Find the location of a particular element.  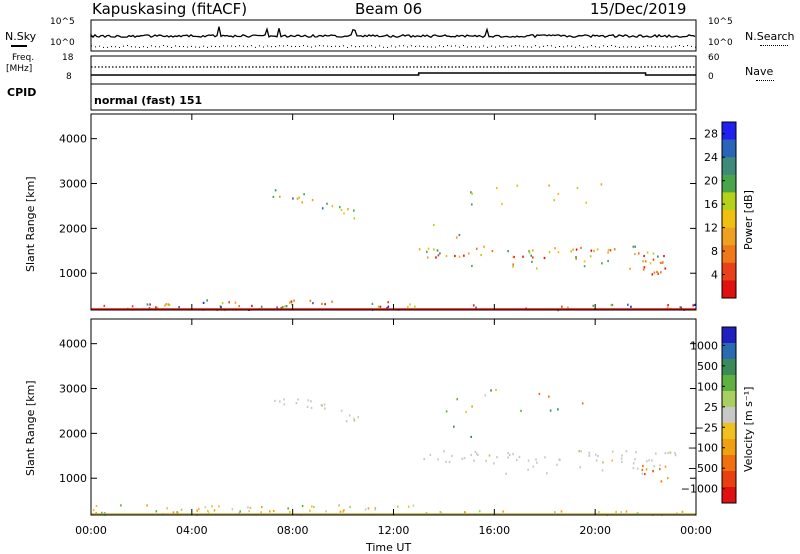

velocity-ytick-label: 1000 is located at coordinates (73, 478).